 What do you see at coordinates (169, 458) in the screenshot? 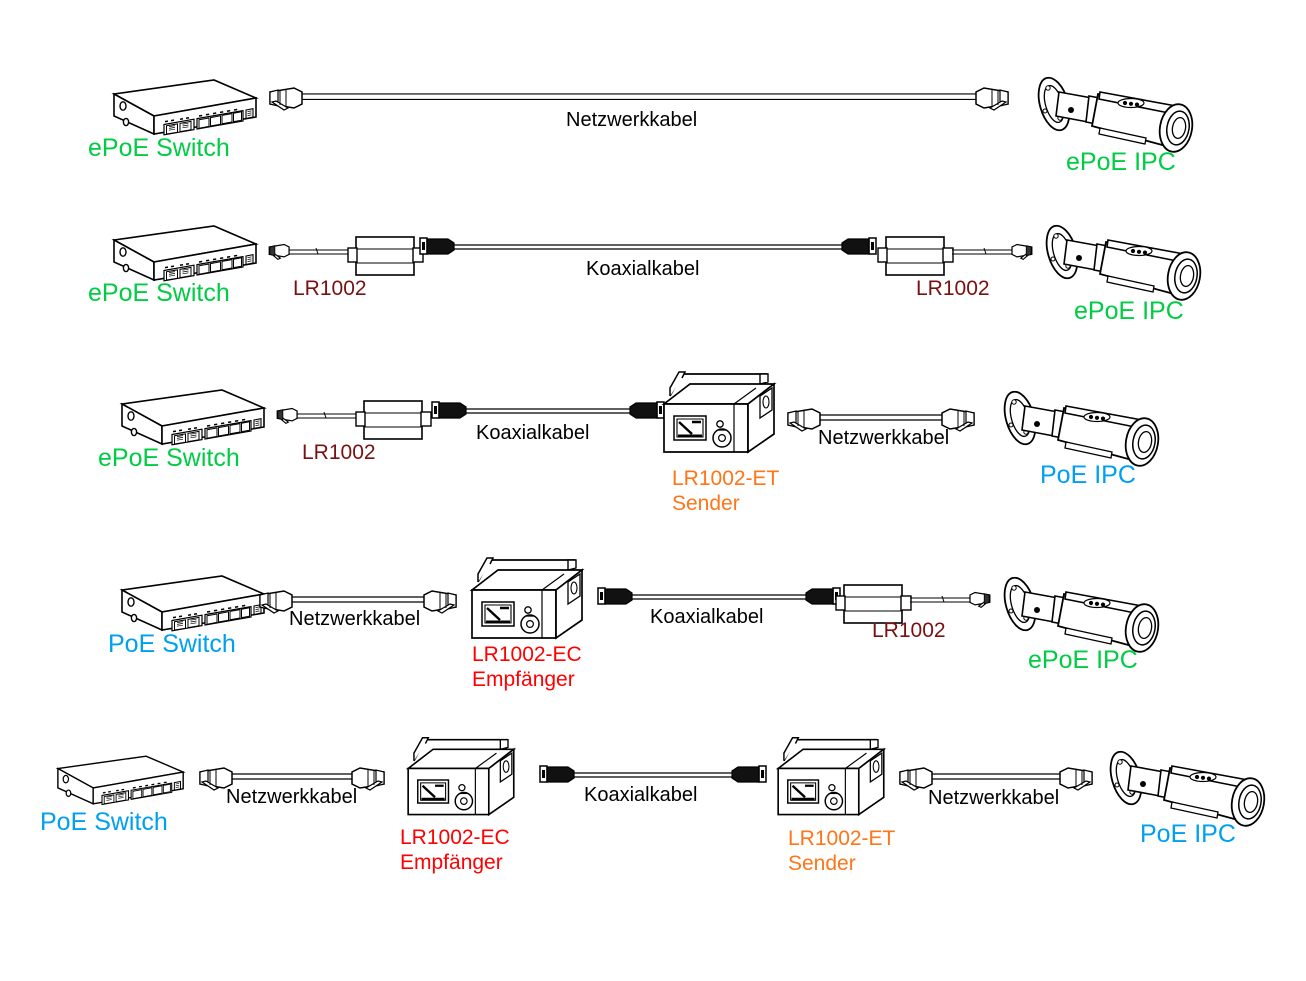
I see `row-3-epoe-switch-label: ePoE Switch` at bounding box center [169, 458].